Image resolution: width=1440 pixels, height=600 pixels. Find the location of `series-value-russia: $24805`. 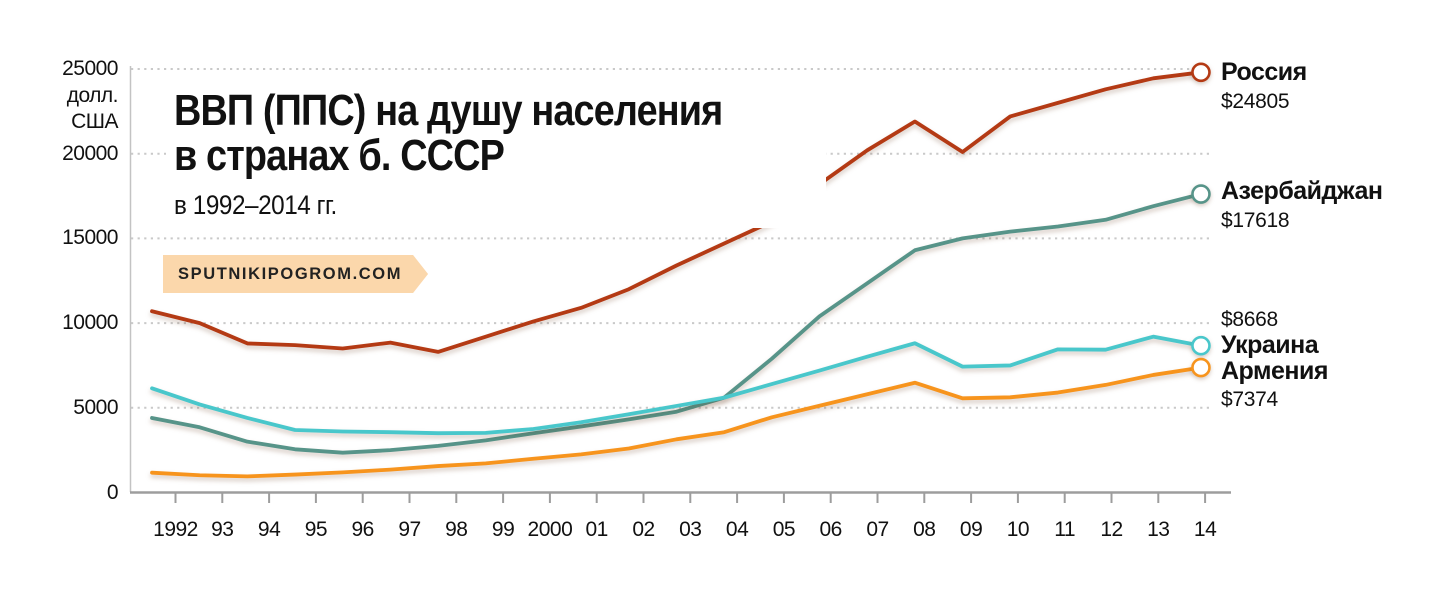

series-value-russia: $24805 is located at coordinates (1255, 101).